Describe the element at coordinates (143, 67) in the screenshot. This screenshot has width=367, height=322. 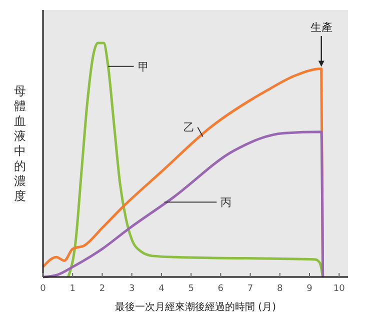
I see `text: 甲` at that location.